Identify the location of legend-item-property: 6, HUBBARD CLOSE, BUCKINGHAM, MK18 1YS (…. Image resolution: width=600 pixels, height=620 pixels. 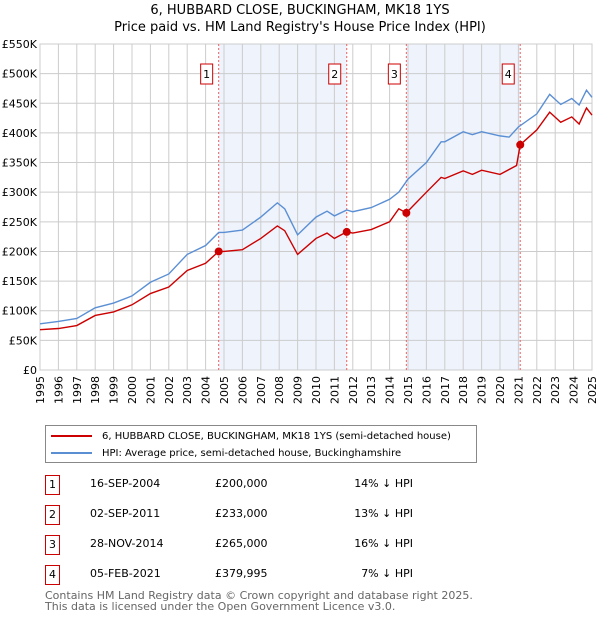
(248, 436).